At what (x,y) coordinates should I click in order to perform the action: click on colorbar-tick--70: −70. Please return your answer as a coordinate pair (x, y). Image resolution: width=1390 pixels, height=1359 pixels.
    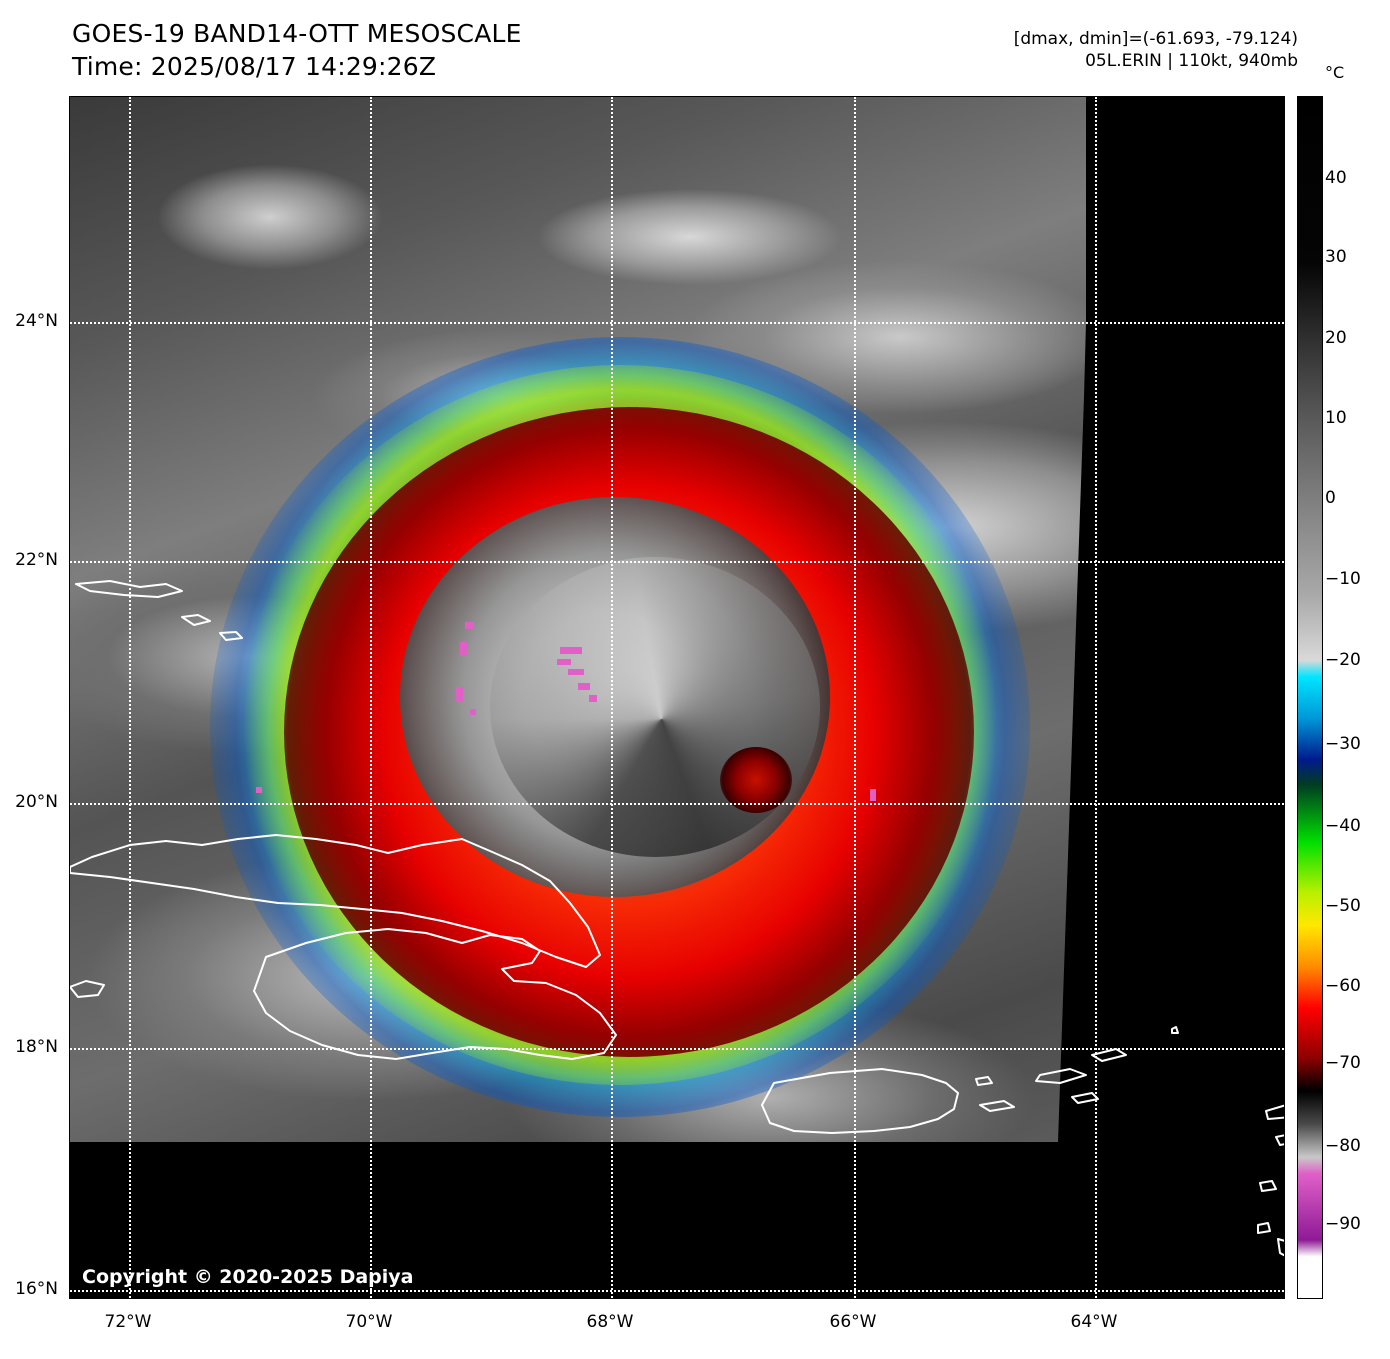
    Looking at the image, I should click on (1343, 1063).